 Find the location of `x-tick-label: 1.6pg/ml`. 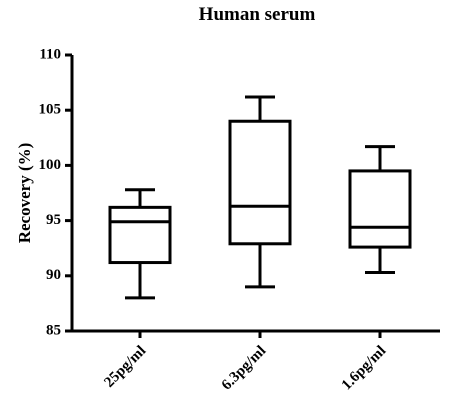

x-tick-label: 1.6pg/ml is located at coordinates (364, 368).